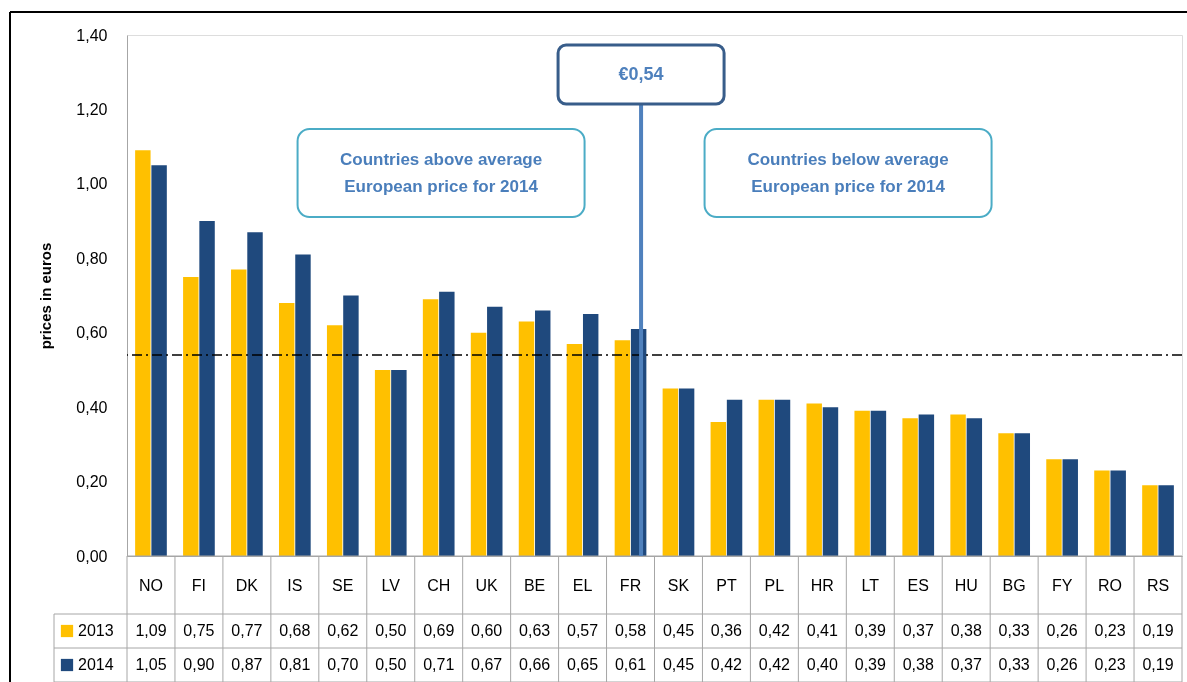 This screenshot has height=682, width=1187. What do you see at coordinates (295, 630) in the screenshot?
I see `data-label: 0,68` at bounding box center [295, 630].